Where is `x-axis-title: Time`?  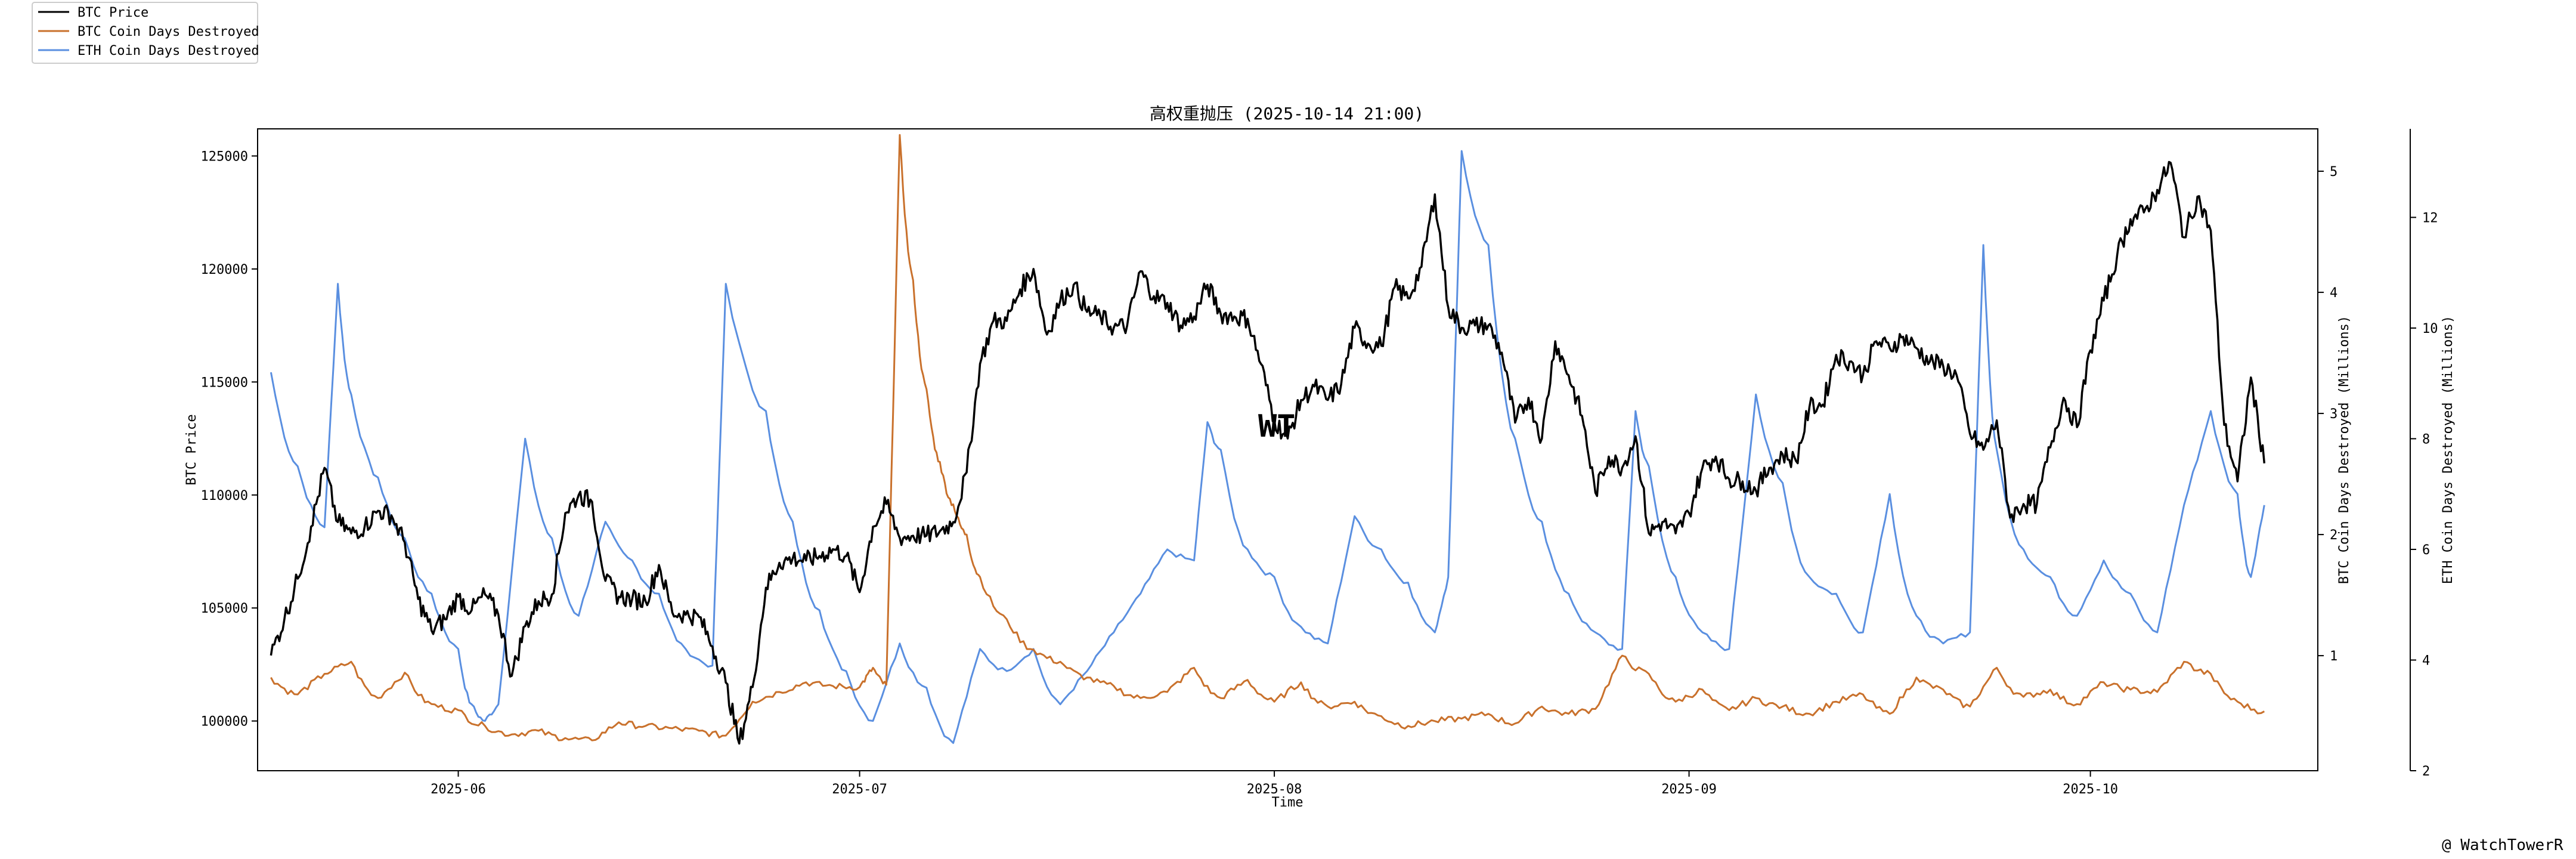 x-axis-title: Time is located at coordinates (1288, 802).